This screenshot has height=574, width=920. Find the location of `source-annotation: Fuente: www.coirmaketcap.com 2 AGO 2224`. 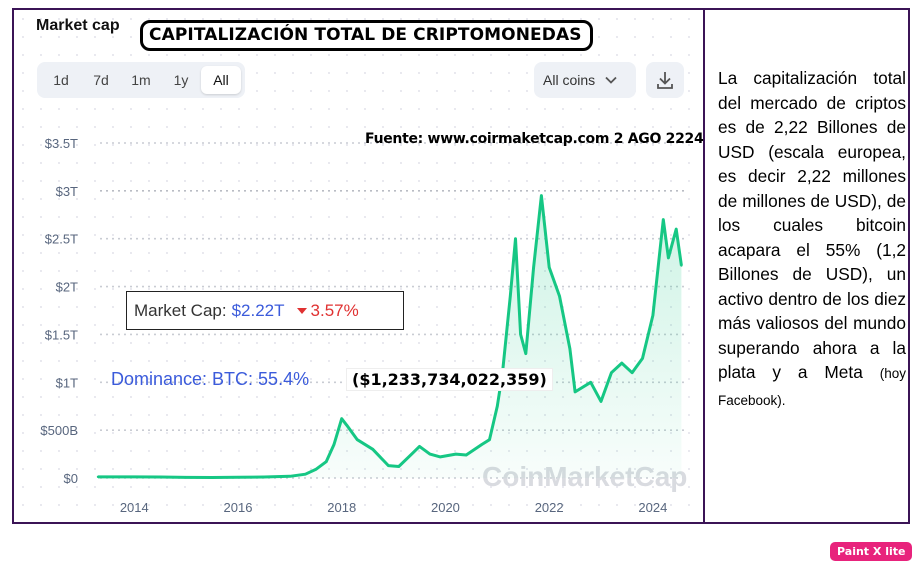

source-annotation: Fuente: www.coirmaketcap.com 2 AGO 2224 is located at coordinates (534, 139).